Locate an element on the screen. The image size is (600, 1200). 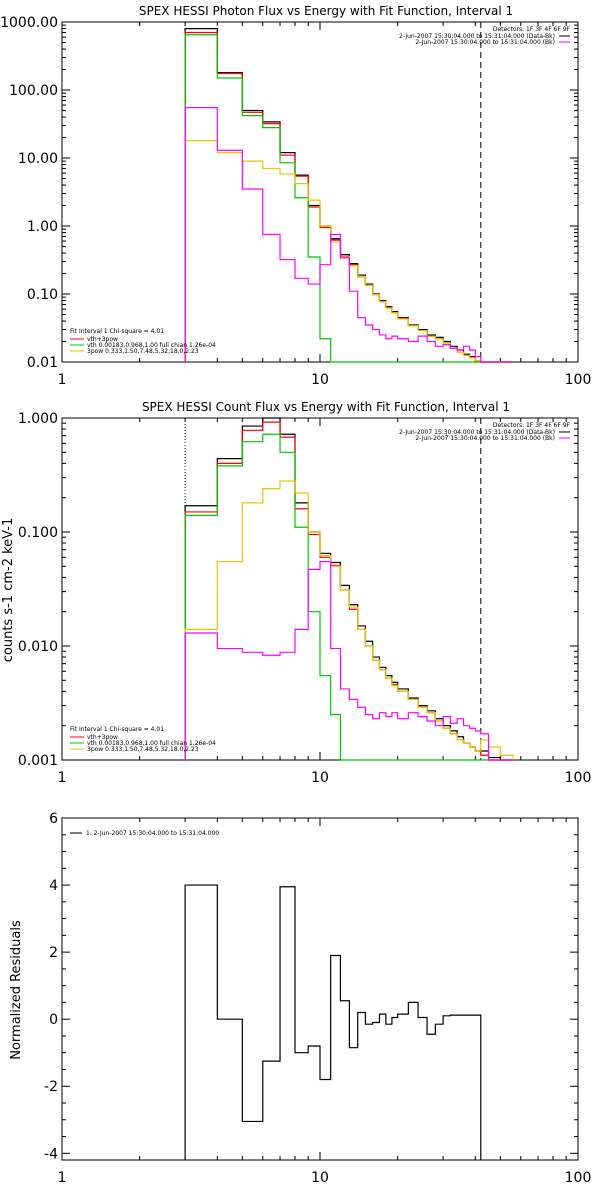
residuals-x-tick-label: 100 is located at coordinates (578, 1178).